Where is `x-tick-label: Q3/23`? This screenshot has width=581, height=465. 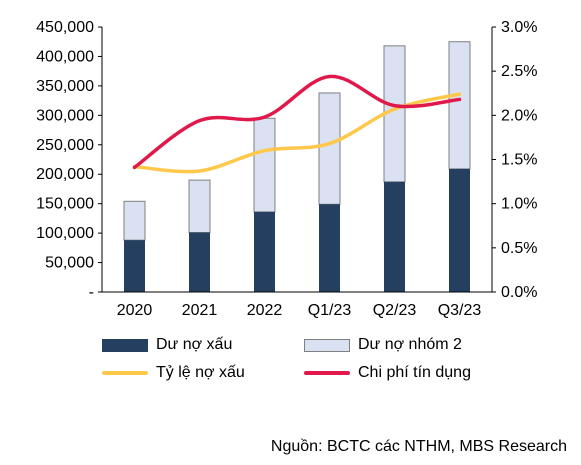 x-tick-label: Q3/23 is located at coordinates (460, 310).